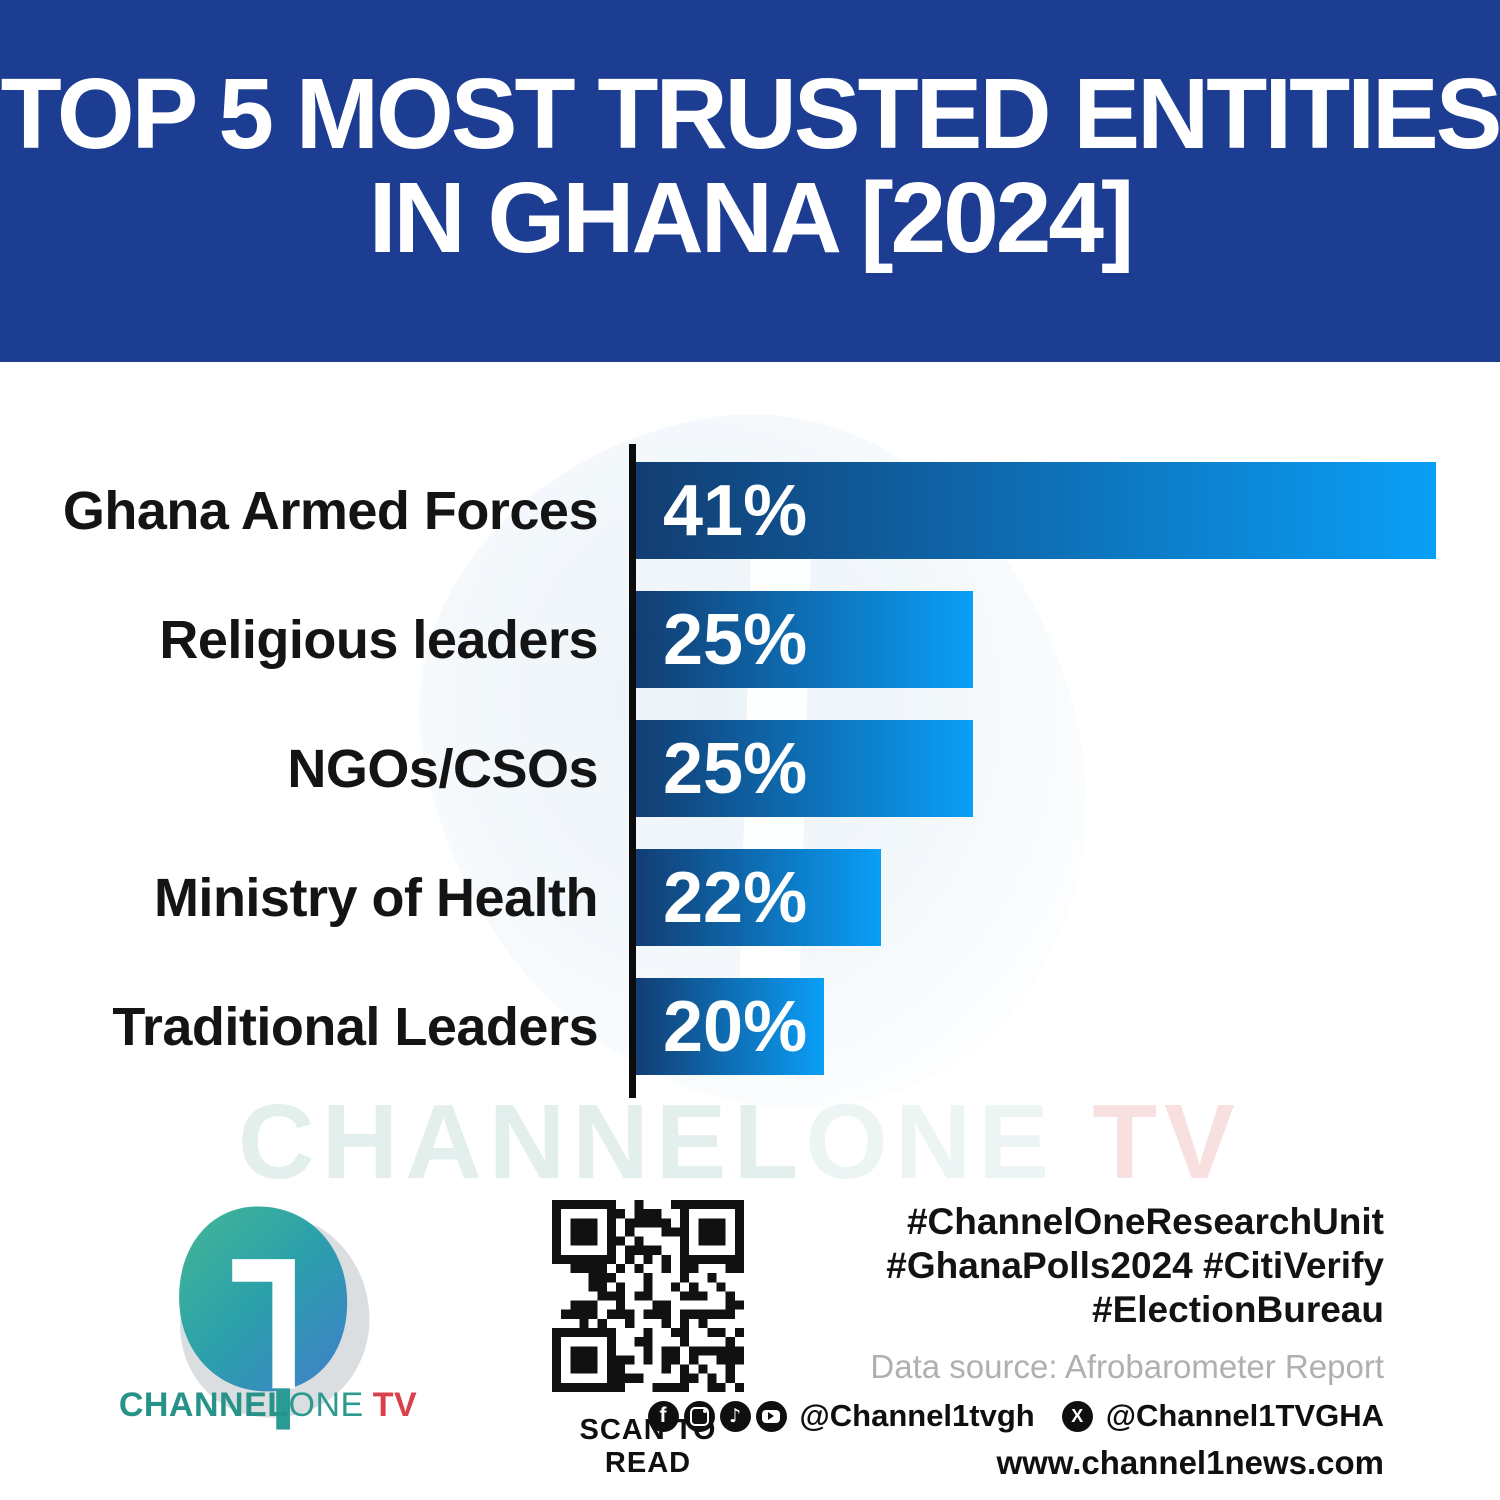 The height and width of the screenshot is (1500, 1500). What do you see at coordinates (917, 1415) in the screenshot?
I see `social-handle-main: @Channel1tvgh` at bounding box center [917, 1415].